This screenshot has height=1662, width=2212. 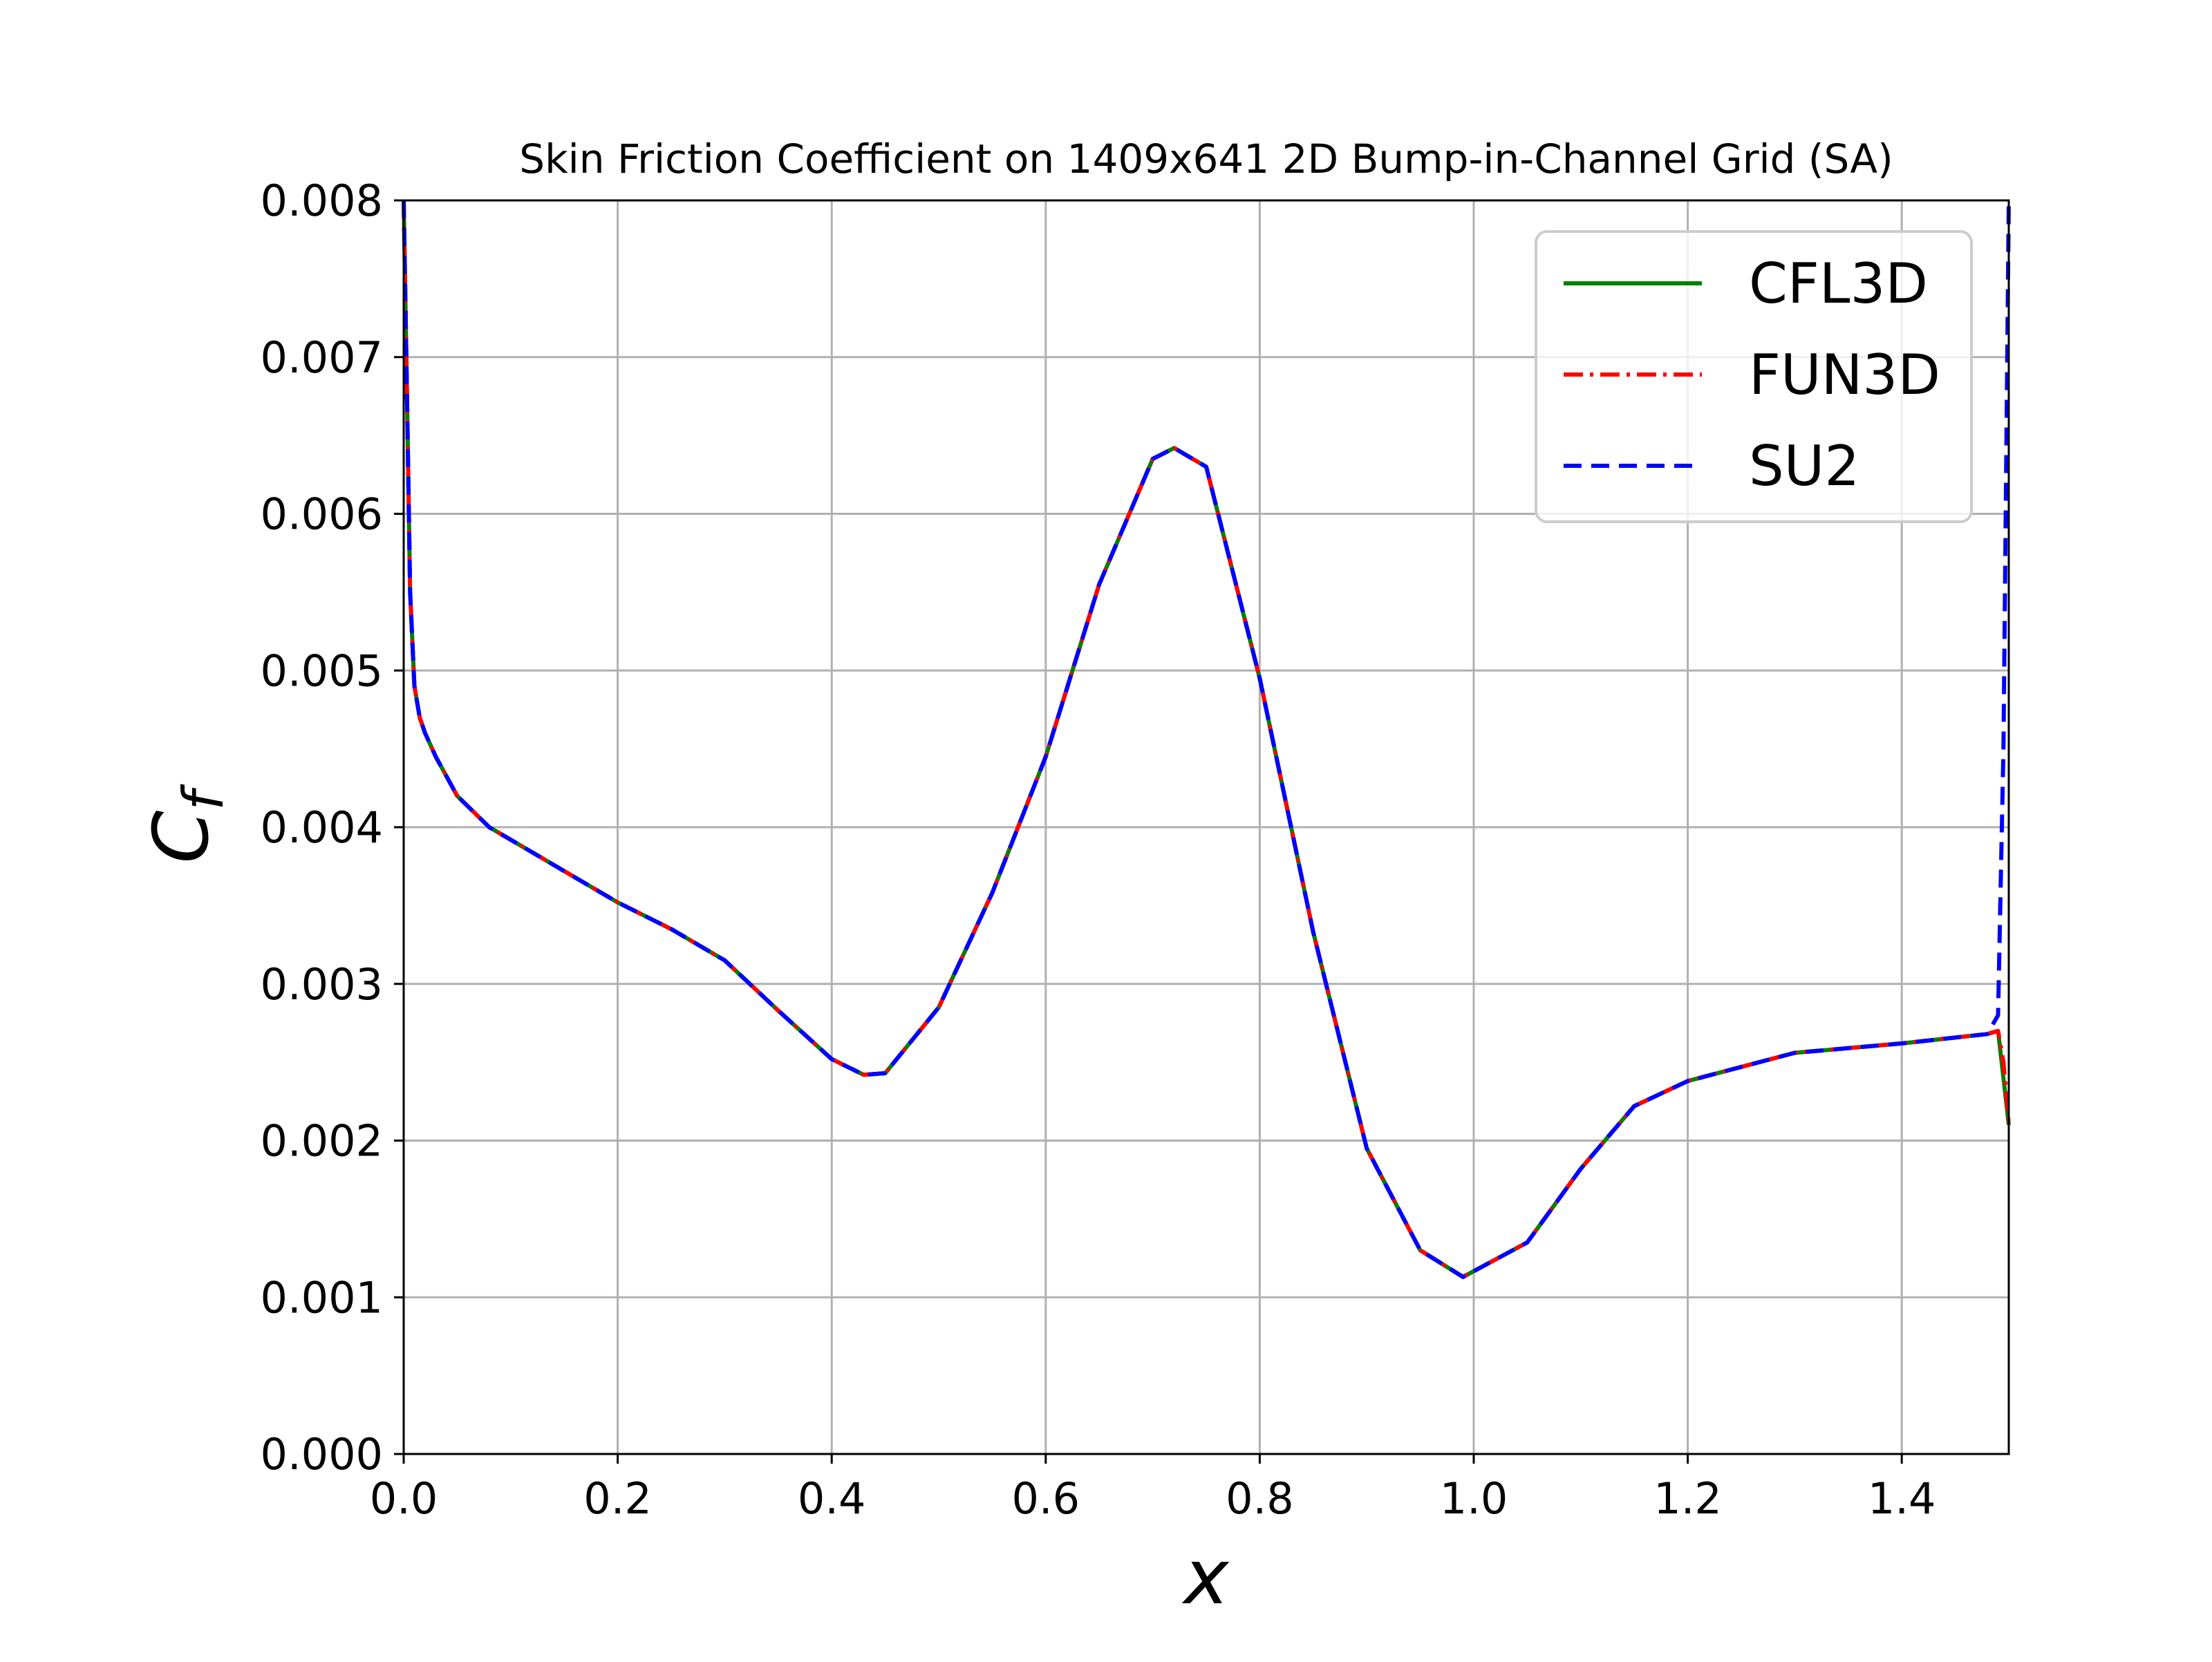 I want to click on y-axis-label: Cf, so click(x=187, y=824).